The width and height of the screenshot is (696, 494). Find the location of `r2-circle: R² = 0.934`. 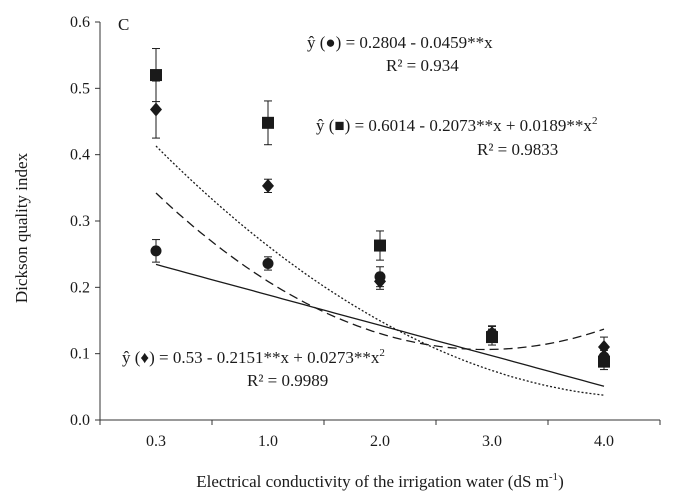

r2-circle: R² = 0.934 is located at coordinates (422, 65).